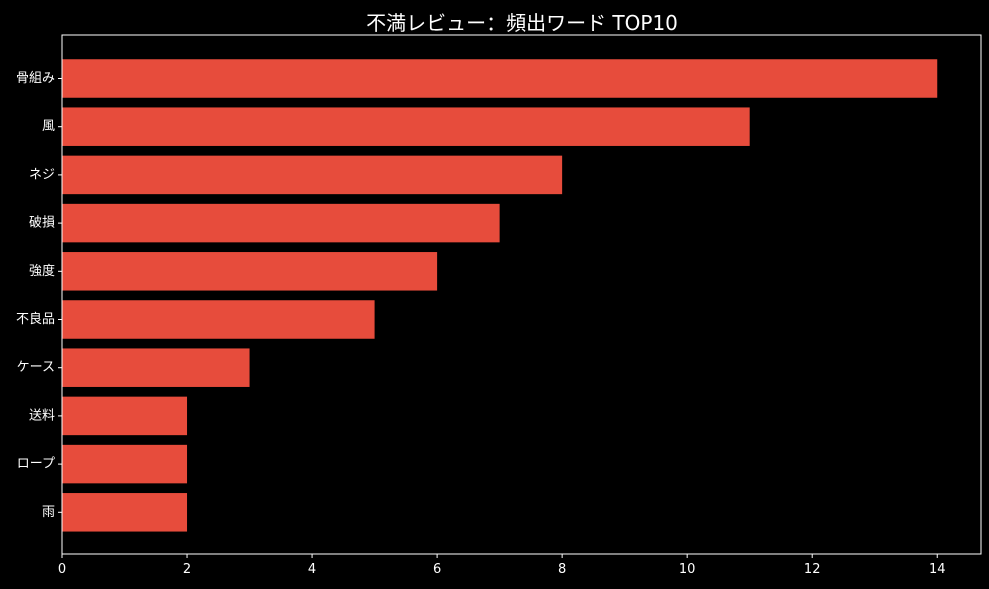 Image resolution: width=989 pixels, height=589 pixels. What do you see at coordinates (812, 569) in the screenshot?
I see `x-tick-label: 12` at bounding box center [812, 569].